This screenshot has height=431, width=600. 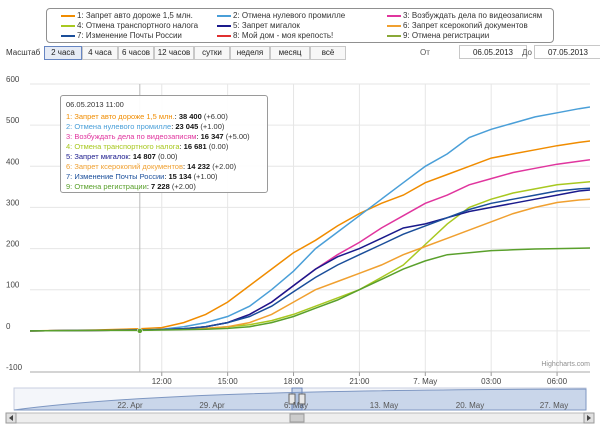 What do you see at coordinates (567, 52) in the screenshot?
I see `range-to-input` at bounding box center [567, 52].